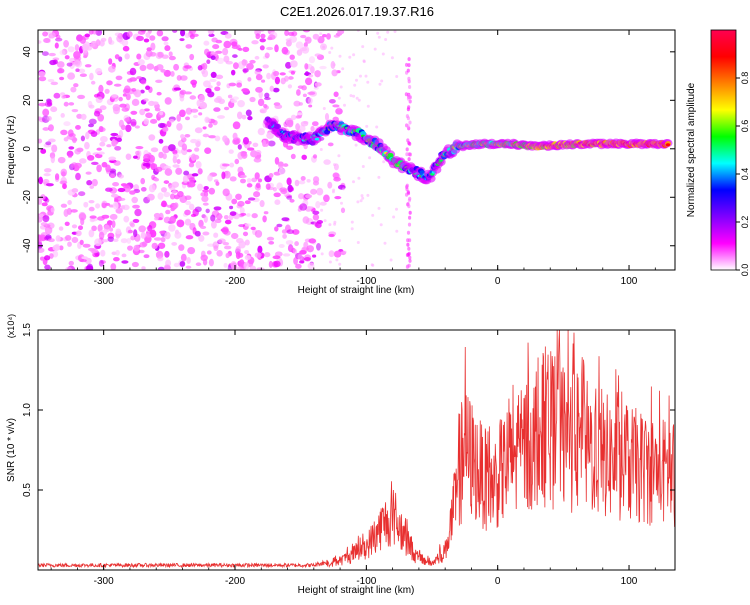 Image resolution: width=750 pixels, height=605 pixels. I want to click on y-tick-label: 1.0, so click(27, 410).